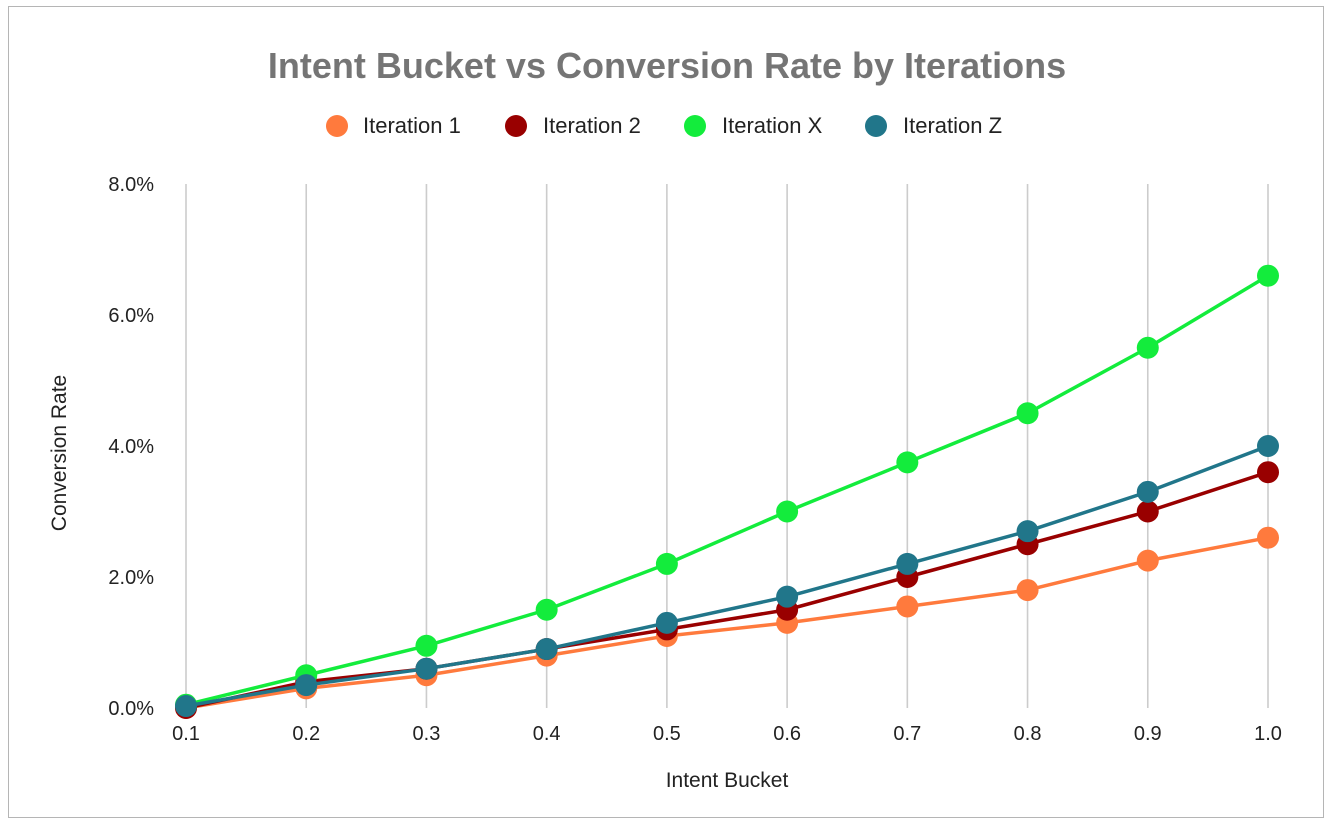 The image size is (1334, 826). What do you see at coordinates (412, 125) in the screenshot?
I see `legend-label: Iteration 1` at bounding box center [412, 125].